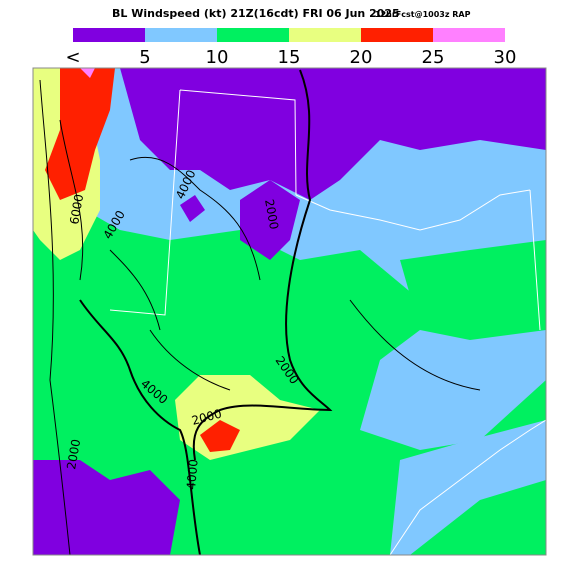 This screenshot has height=579, width=579. What do you see at coordinates (140, 427) in the screenshot?
I see `contour` at bounding box center [140, 427].